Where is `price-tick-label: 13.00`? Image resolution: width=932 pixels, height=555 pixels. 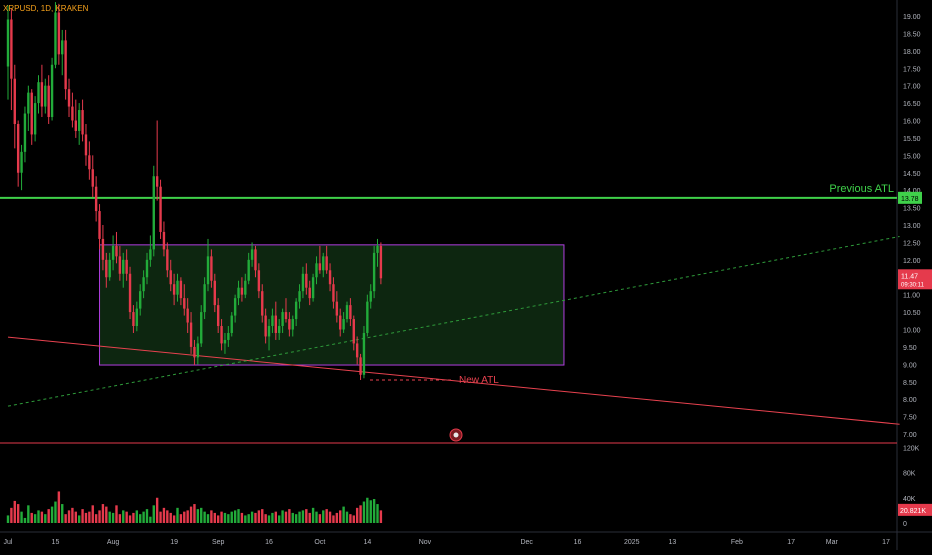
price-tick-label: 13.00 is located at coordinates (912, 226).